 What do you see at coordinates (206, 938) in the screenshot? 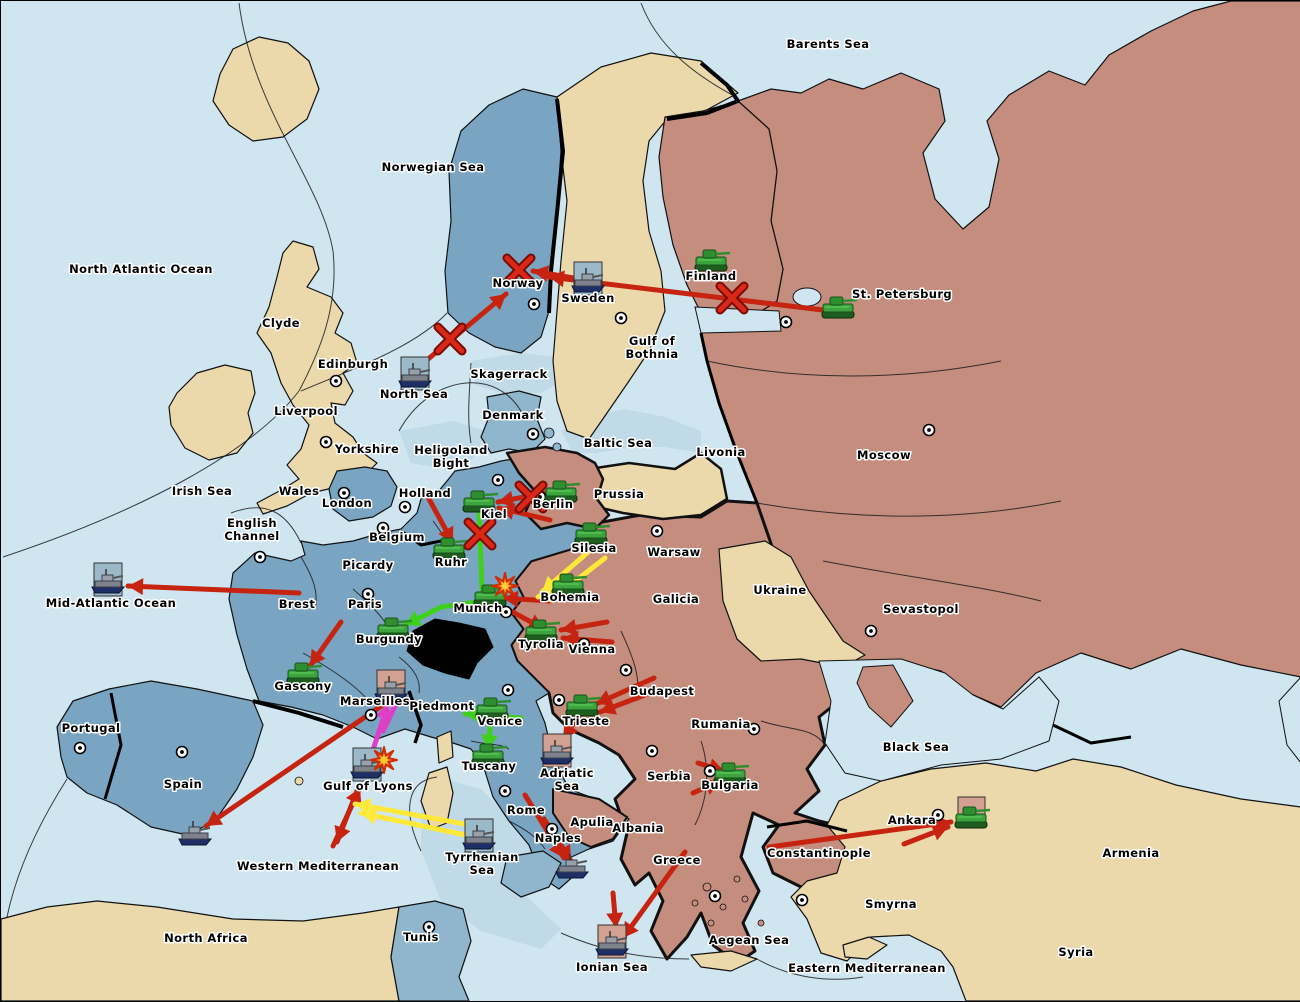
I see `territory-label-north-africa: North Africa` at bounding box center [206, 938].